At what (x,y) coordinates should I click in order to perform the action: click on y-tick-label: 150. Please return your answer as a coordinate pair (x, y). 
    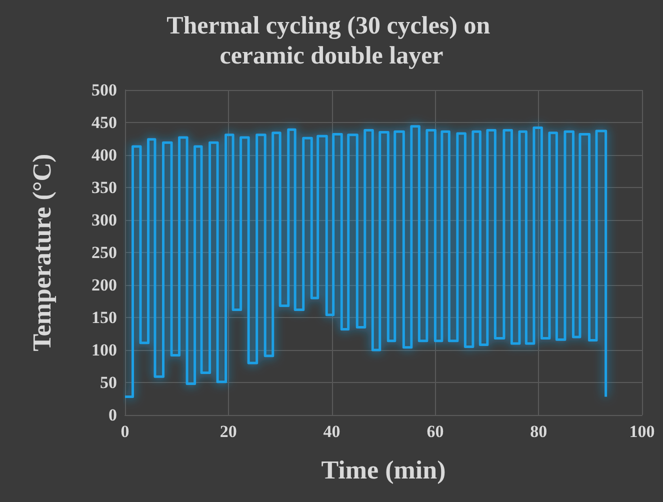
    Looking at the image, I should click on (104, 317).